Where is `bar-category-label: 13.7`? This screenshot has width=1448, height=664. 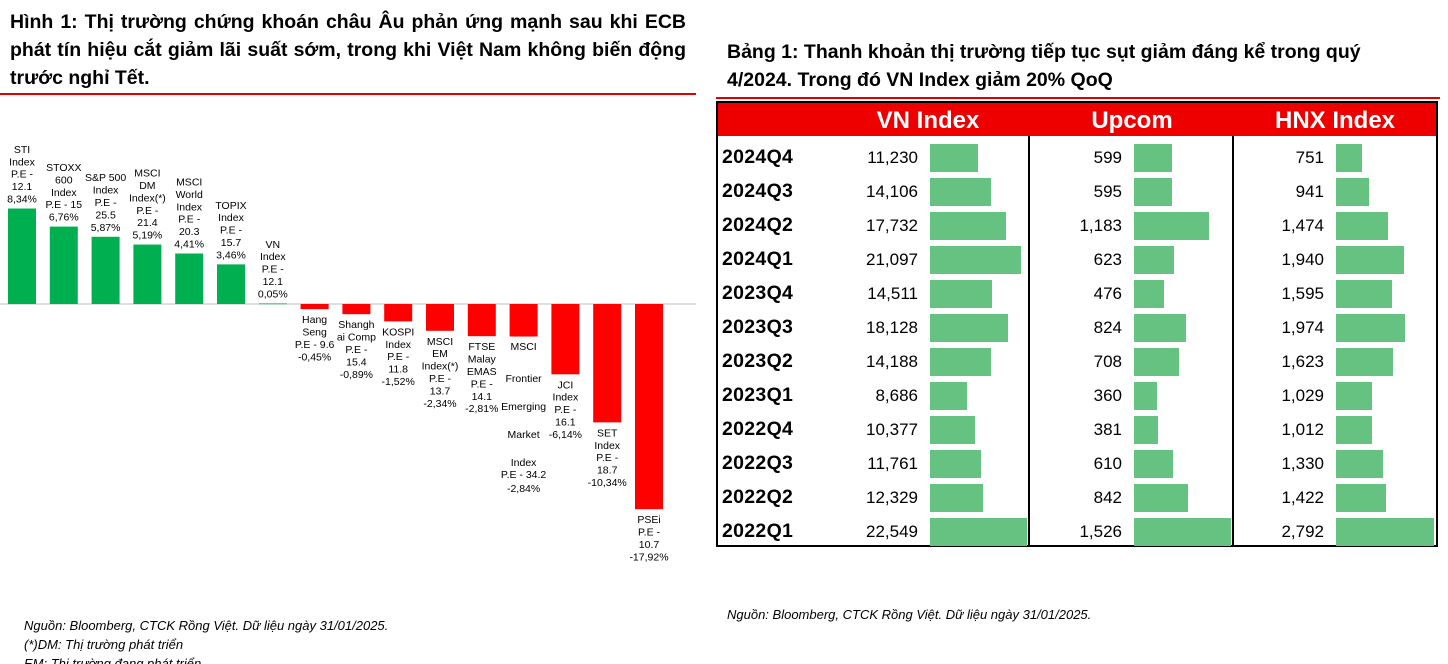
bar-category-label: 13.7 is located at coordinates (440, 391).